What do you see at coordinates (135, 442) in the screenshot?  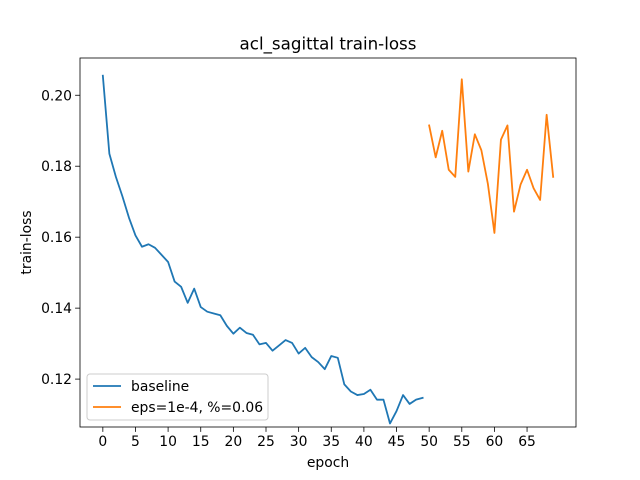 I see `x-tick-label: 5` at bounding box center [135, 442].